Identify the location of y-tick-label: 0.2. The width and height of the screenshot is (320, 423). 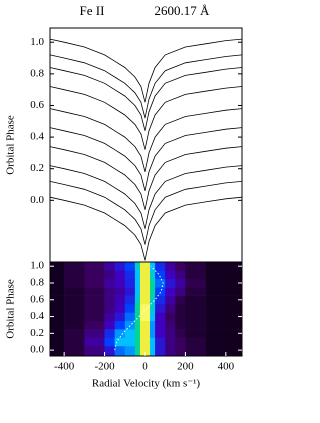
(37, 168).